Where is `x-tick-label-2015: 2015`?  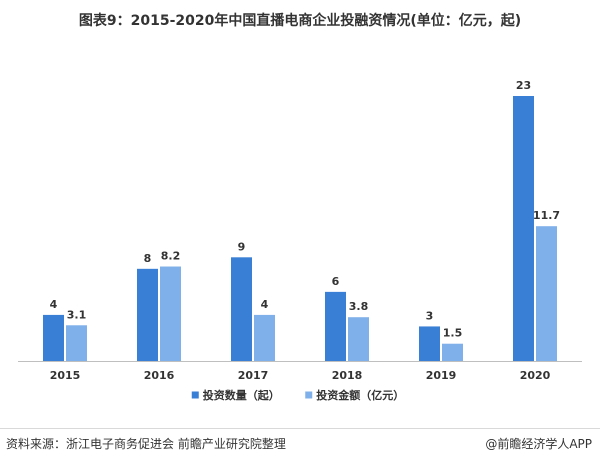
x-tick-label-2015: 2015 is located at coordinates (65, 375).